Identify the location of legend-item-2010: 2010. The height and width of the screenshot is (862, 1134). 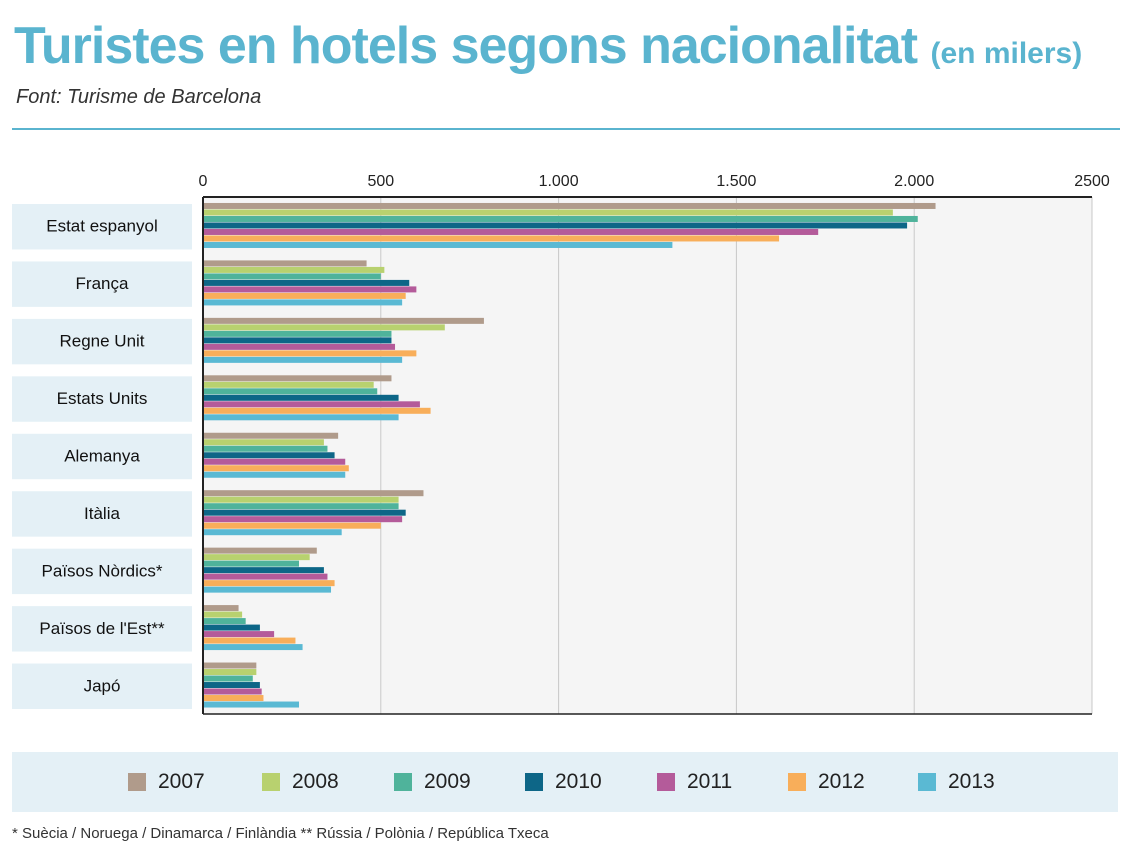
(563, 782).